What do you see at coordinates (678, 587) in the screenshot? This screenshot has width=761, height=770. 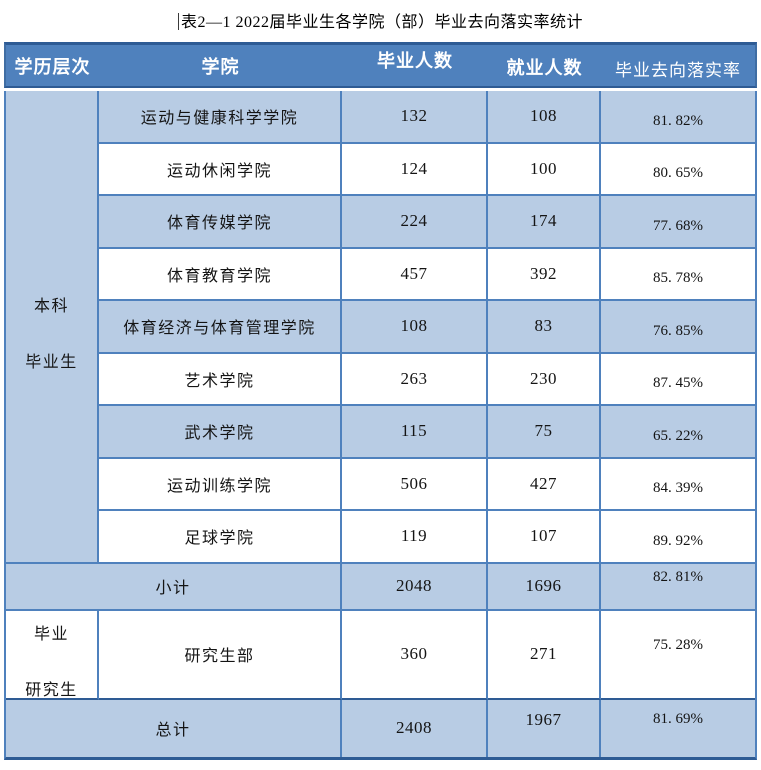 I see `subtotal-rate-cell: 82. 81%` at bounding box center [678, 587].